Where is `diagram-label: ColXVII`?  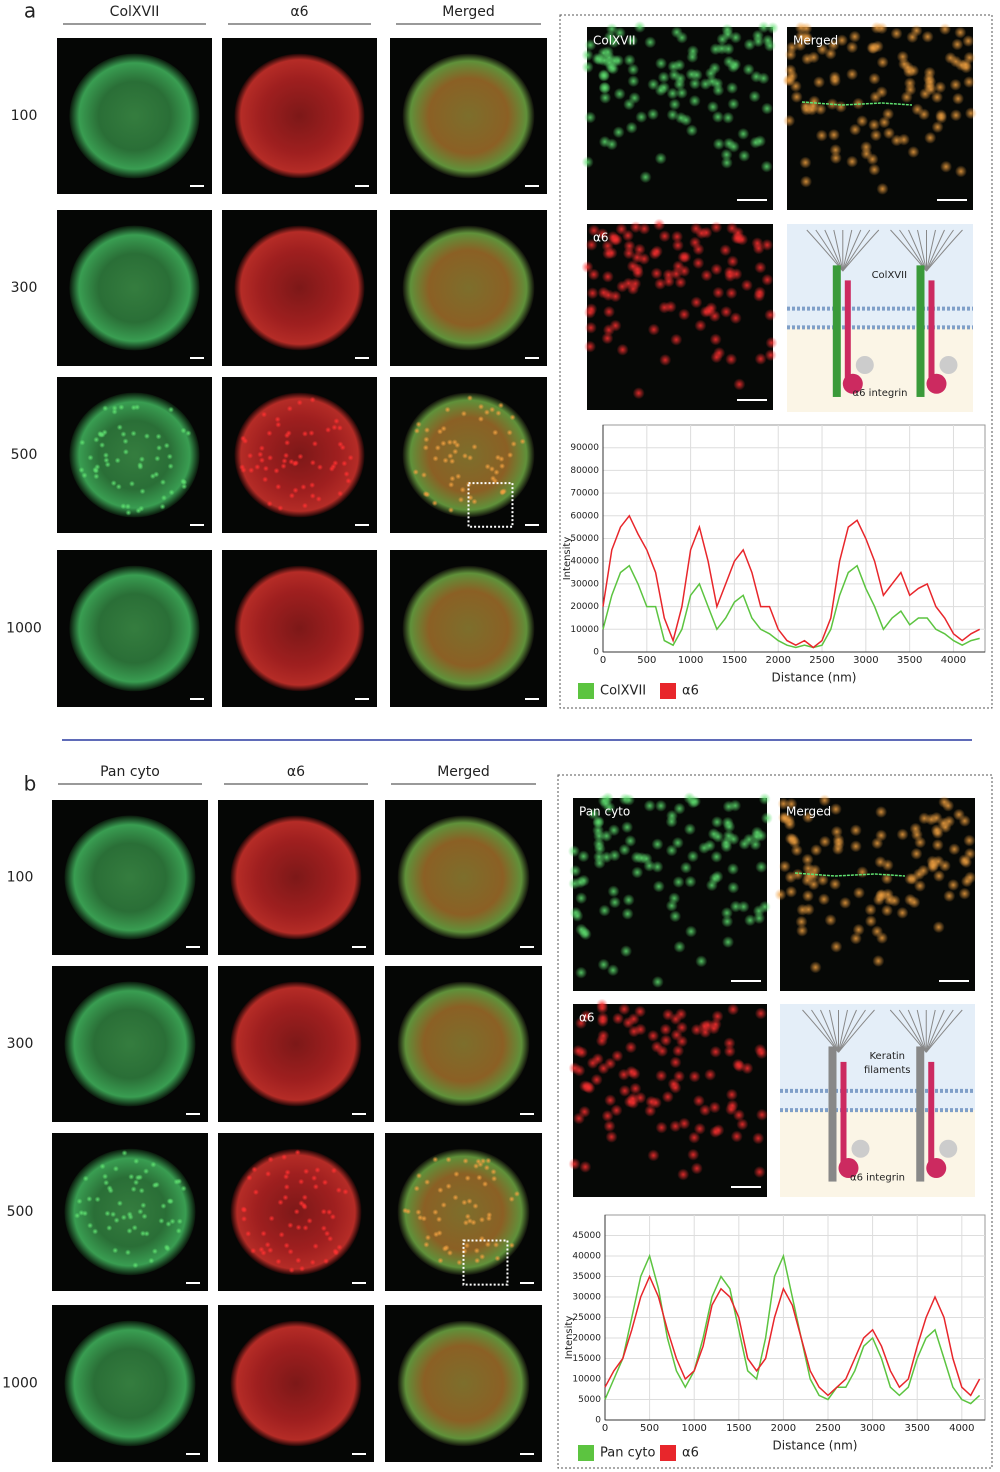 diagram-label: ColXVII is located at coordinates (889, 275).